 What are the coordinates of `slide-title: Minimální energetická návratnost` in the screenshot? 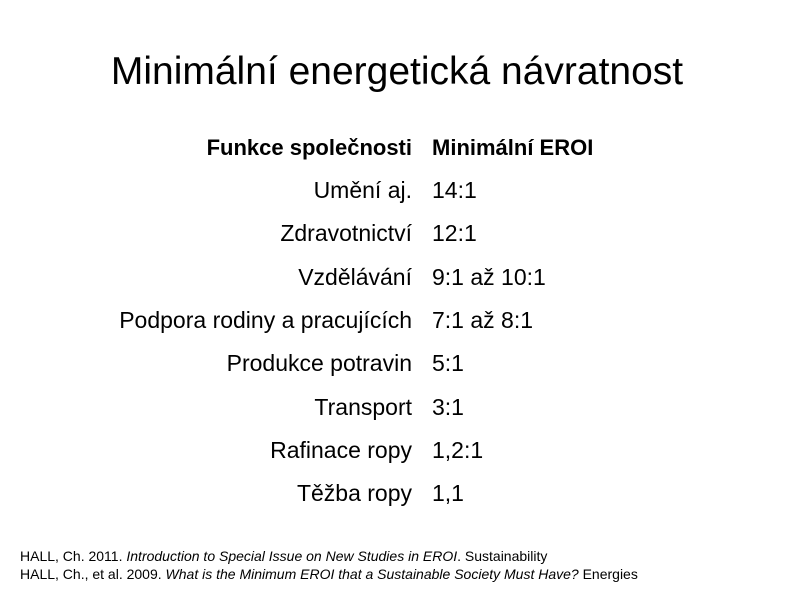 It's located at (397, 71).